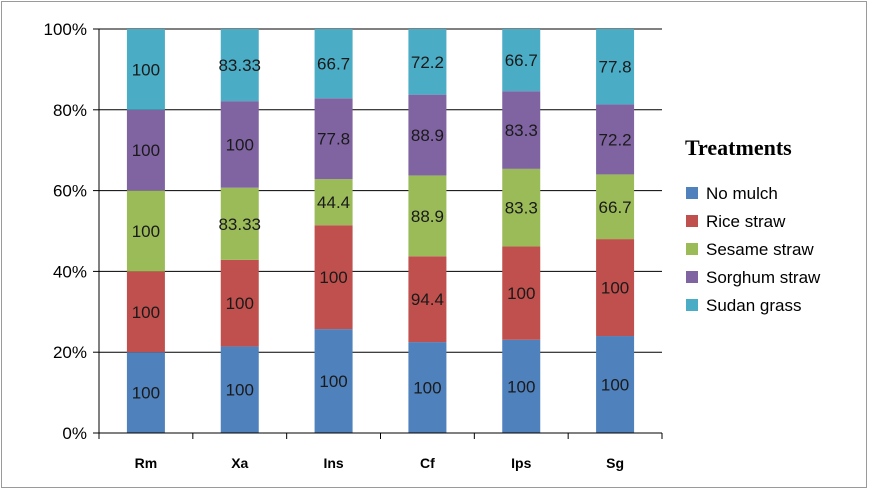 The height and width of the screenshot is (491, 870). What do you see at coordinates (760, 249) in the screenshot?
I see `legend-entry: Sesame straw` at bounding box center [760, 249].